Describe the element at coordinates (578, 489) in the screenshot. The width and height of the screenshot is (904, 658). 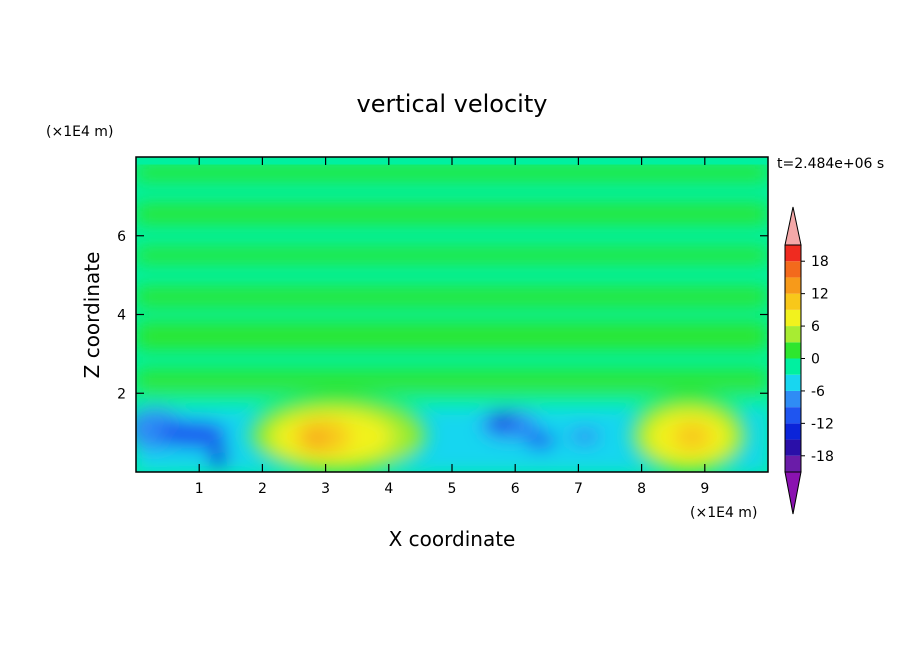
I see `x-tick-label: 7` at that location.